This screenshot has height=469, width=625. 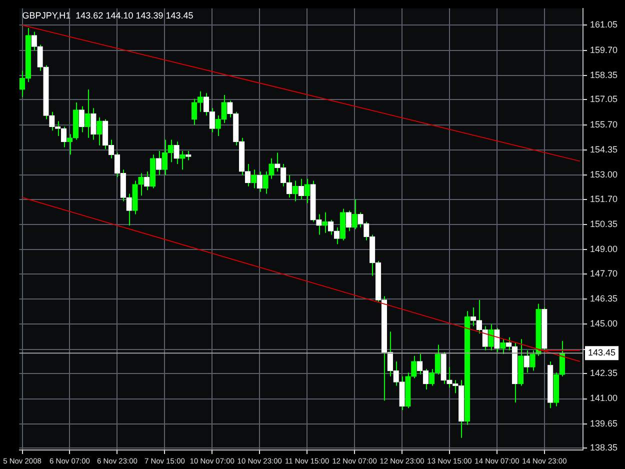 What do you see at coordinates (604, 75) in the screenshot?
I see `y-tick-label: 158.35` at bounding box center [604, 75].